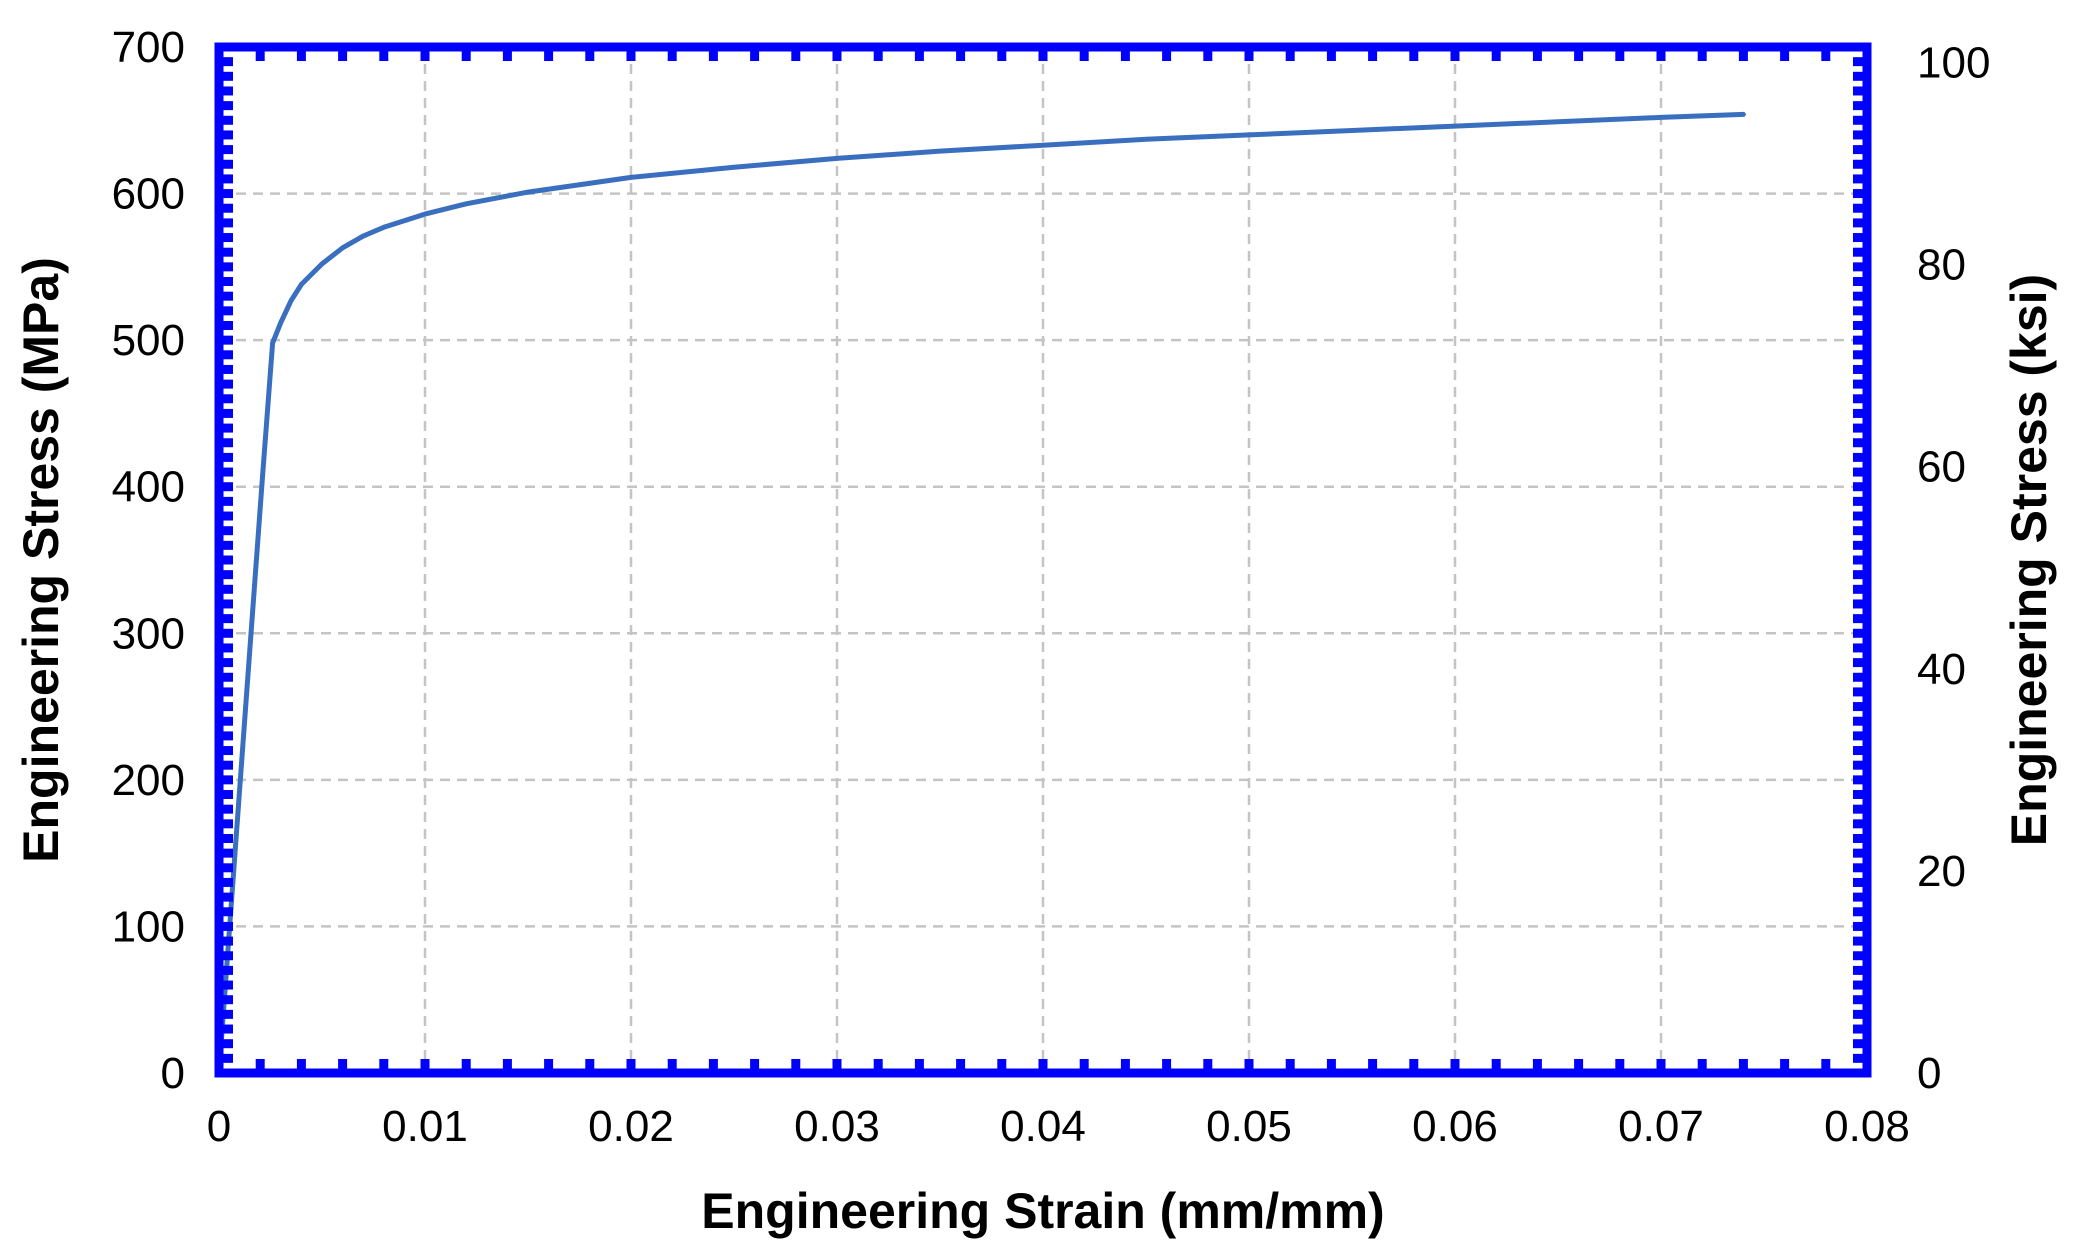 This screenshot has width=2076, height=1255. What do you see at coordinates (1941, 871) in the screenshot?
I see `y2-tick-label: 20` at bounding box center [1941, 871].